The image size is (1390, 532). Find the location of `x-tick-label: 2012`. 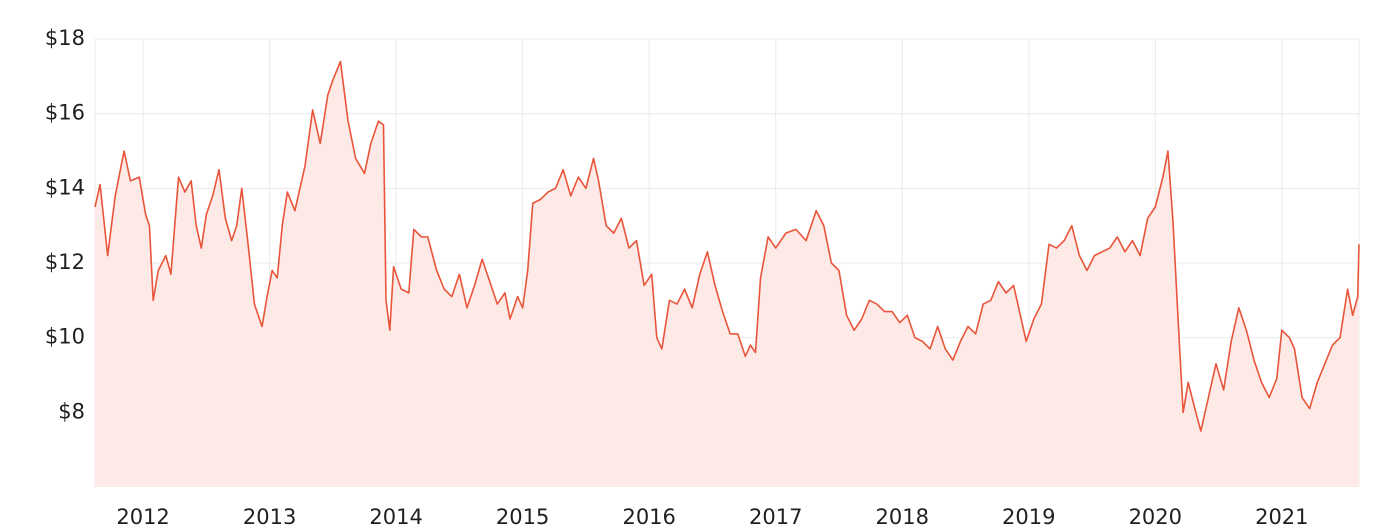

x-tick-label: 2012 is located at coordinates (142, 517).